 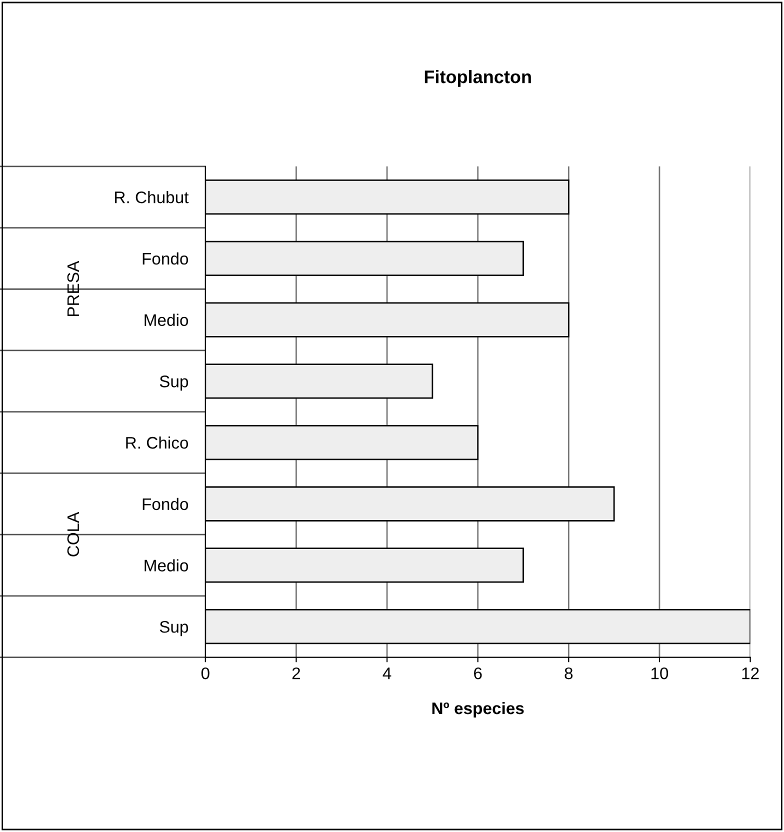 What do you see at coordinates (205, 673) in the screenshot?
I see `x-tick-label: 0` at bounding box center [205, 673].